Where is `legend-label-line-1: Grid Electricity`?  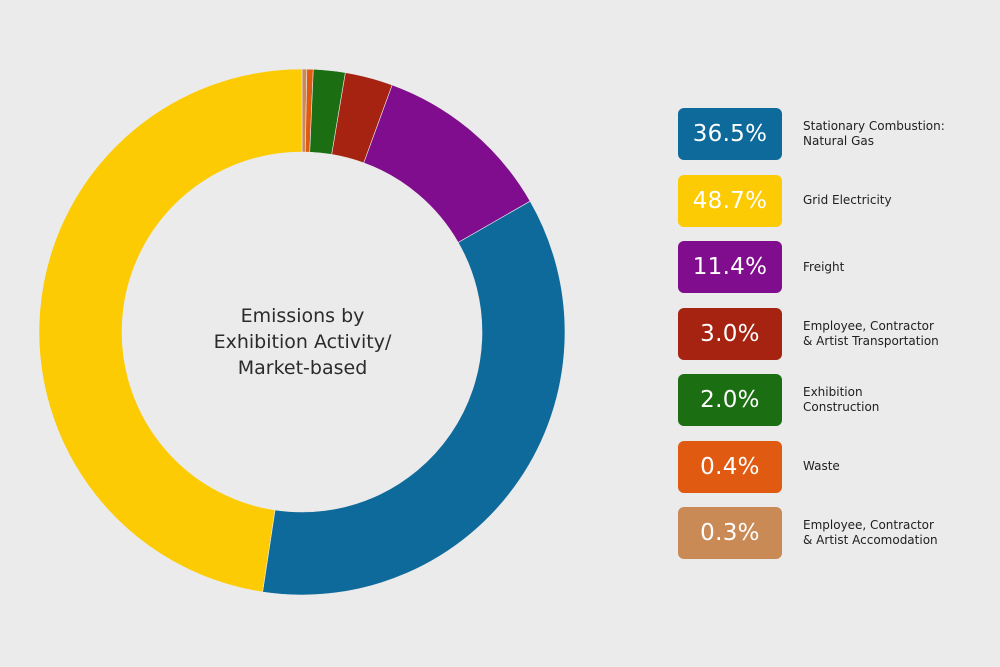
legend-label-line-1: Grid Electricity is located at coordinates (847, 200).